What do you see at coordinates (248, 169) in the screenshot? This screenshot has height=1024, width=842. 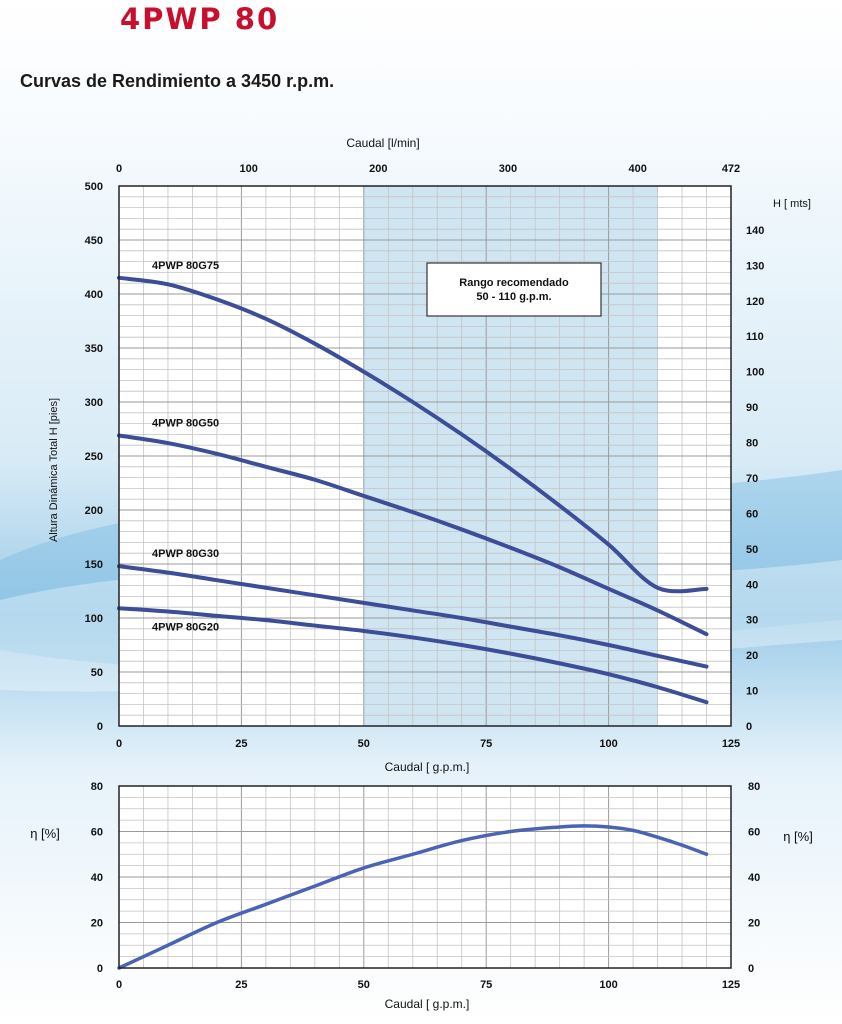 I see `top-x-tick-label: 100` at bounding box center [248, 169].